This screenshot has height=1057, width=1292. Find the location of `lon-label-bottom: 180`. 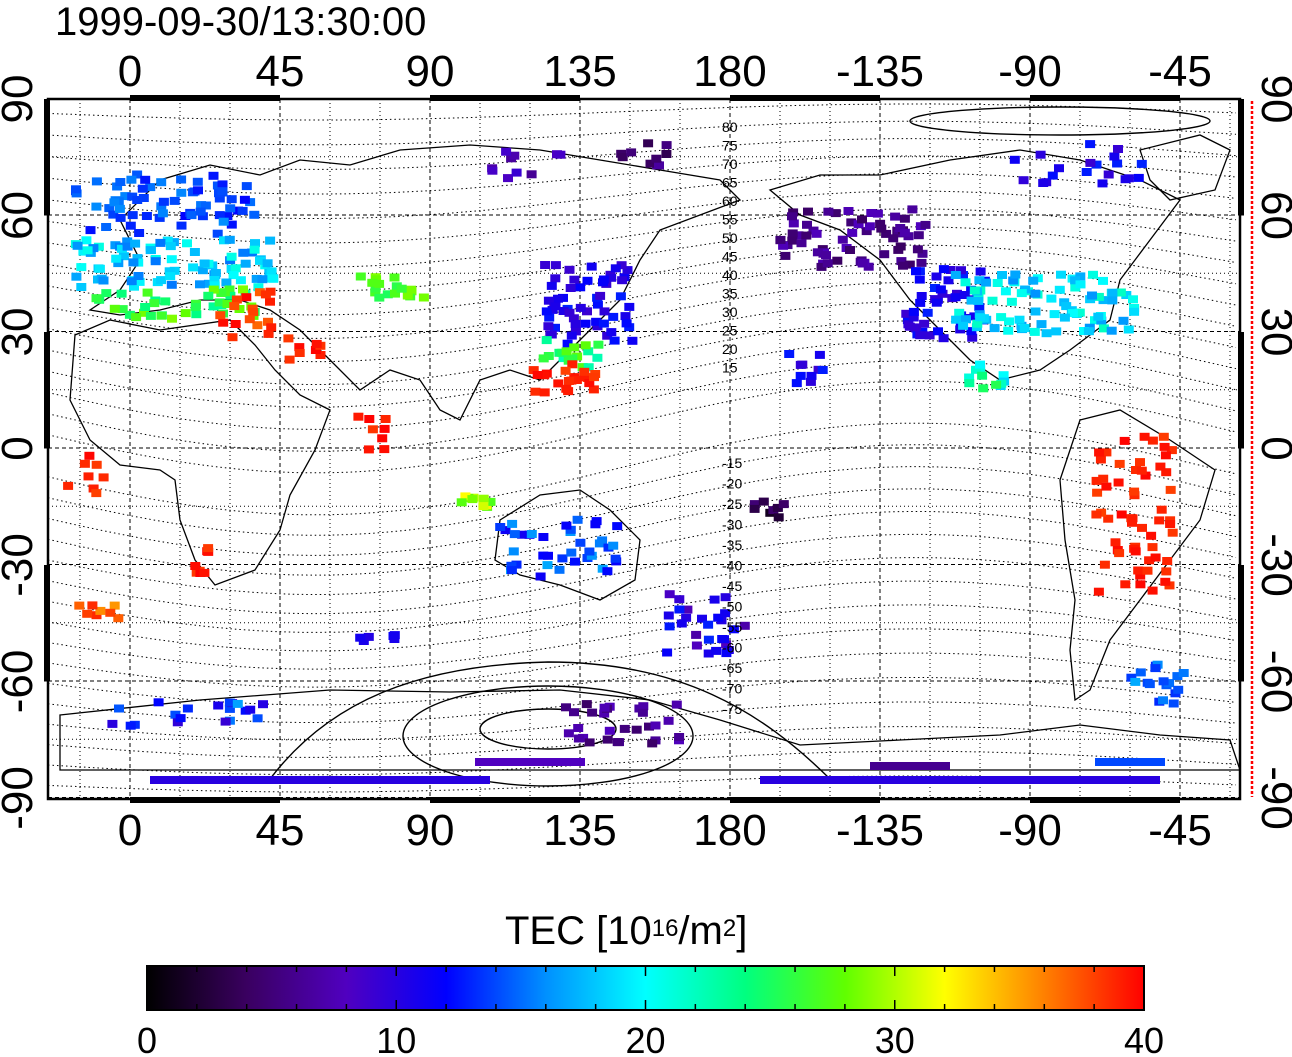

lon-label-bottom: 180 is located at coordinates (729, 830).